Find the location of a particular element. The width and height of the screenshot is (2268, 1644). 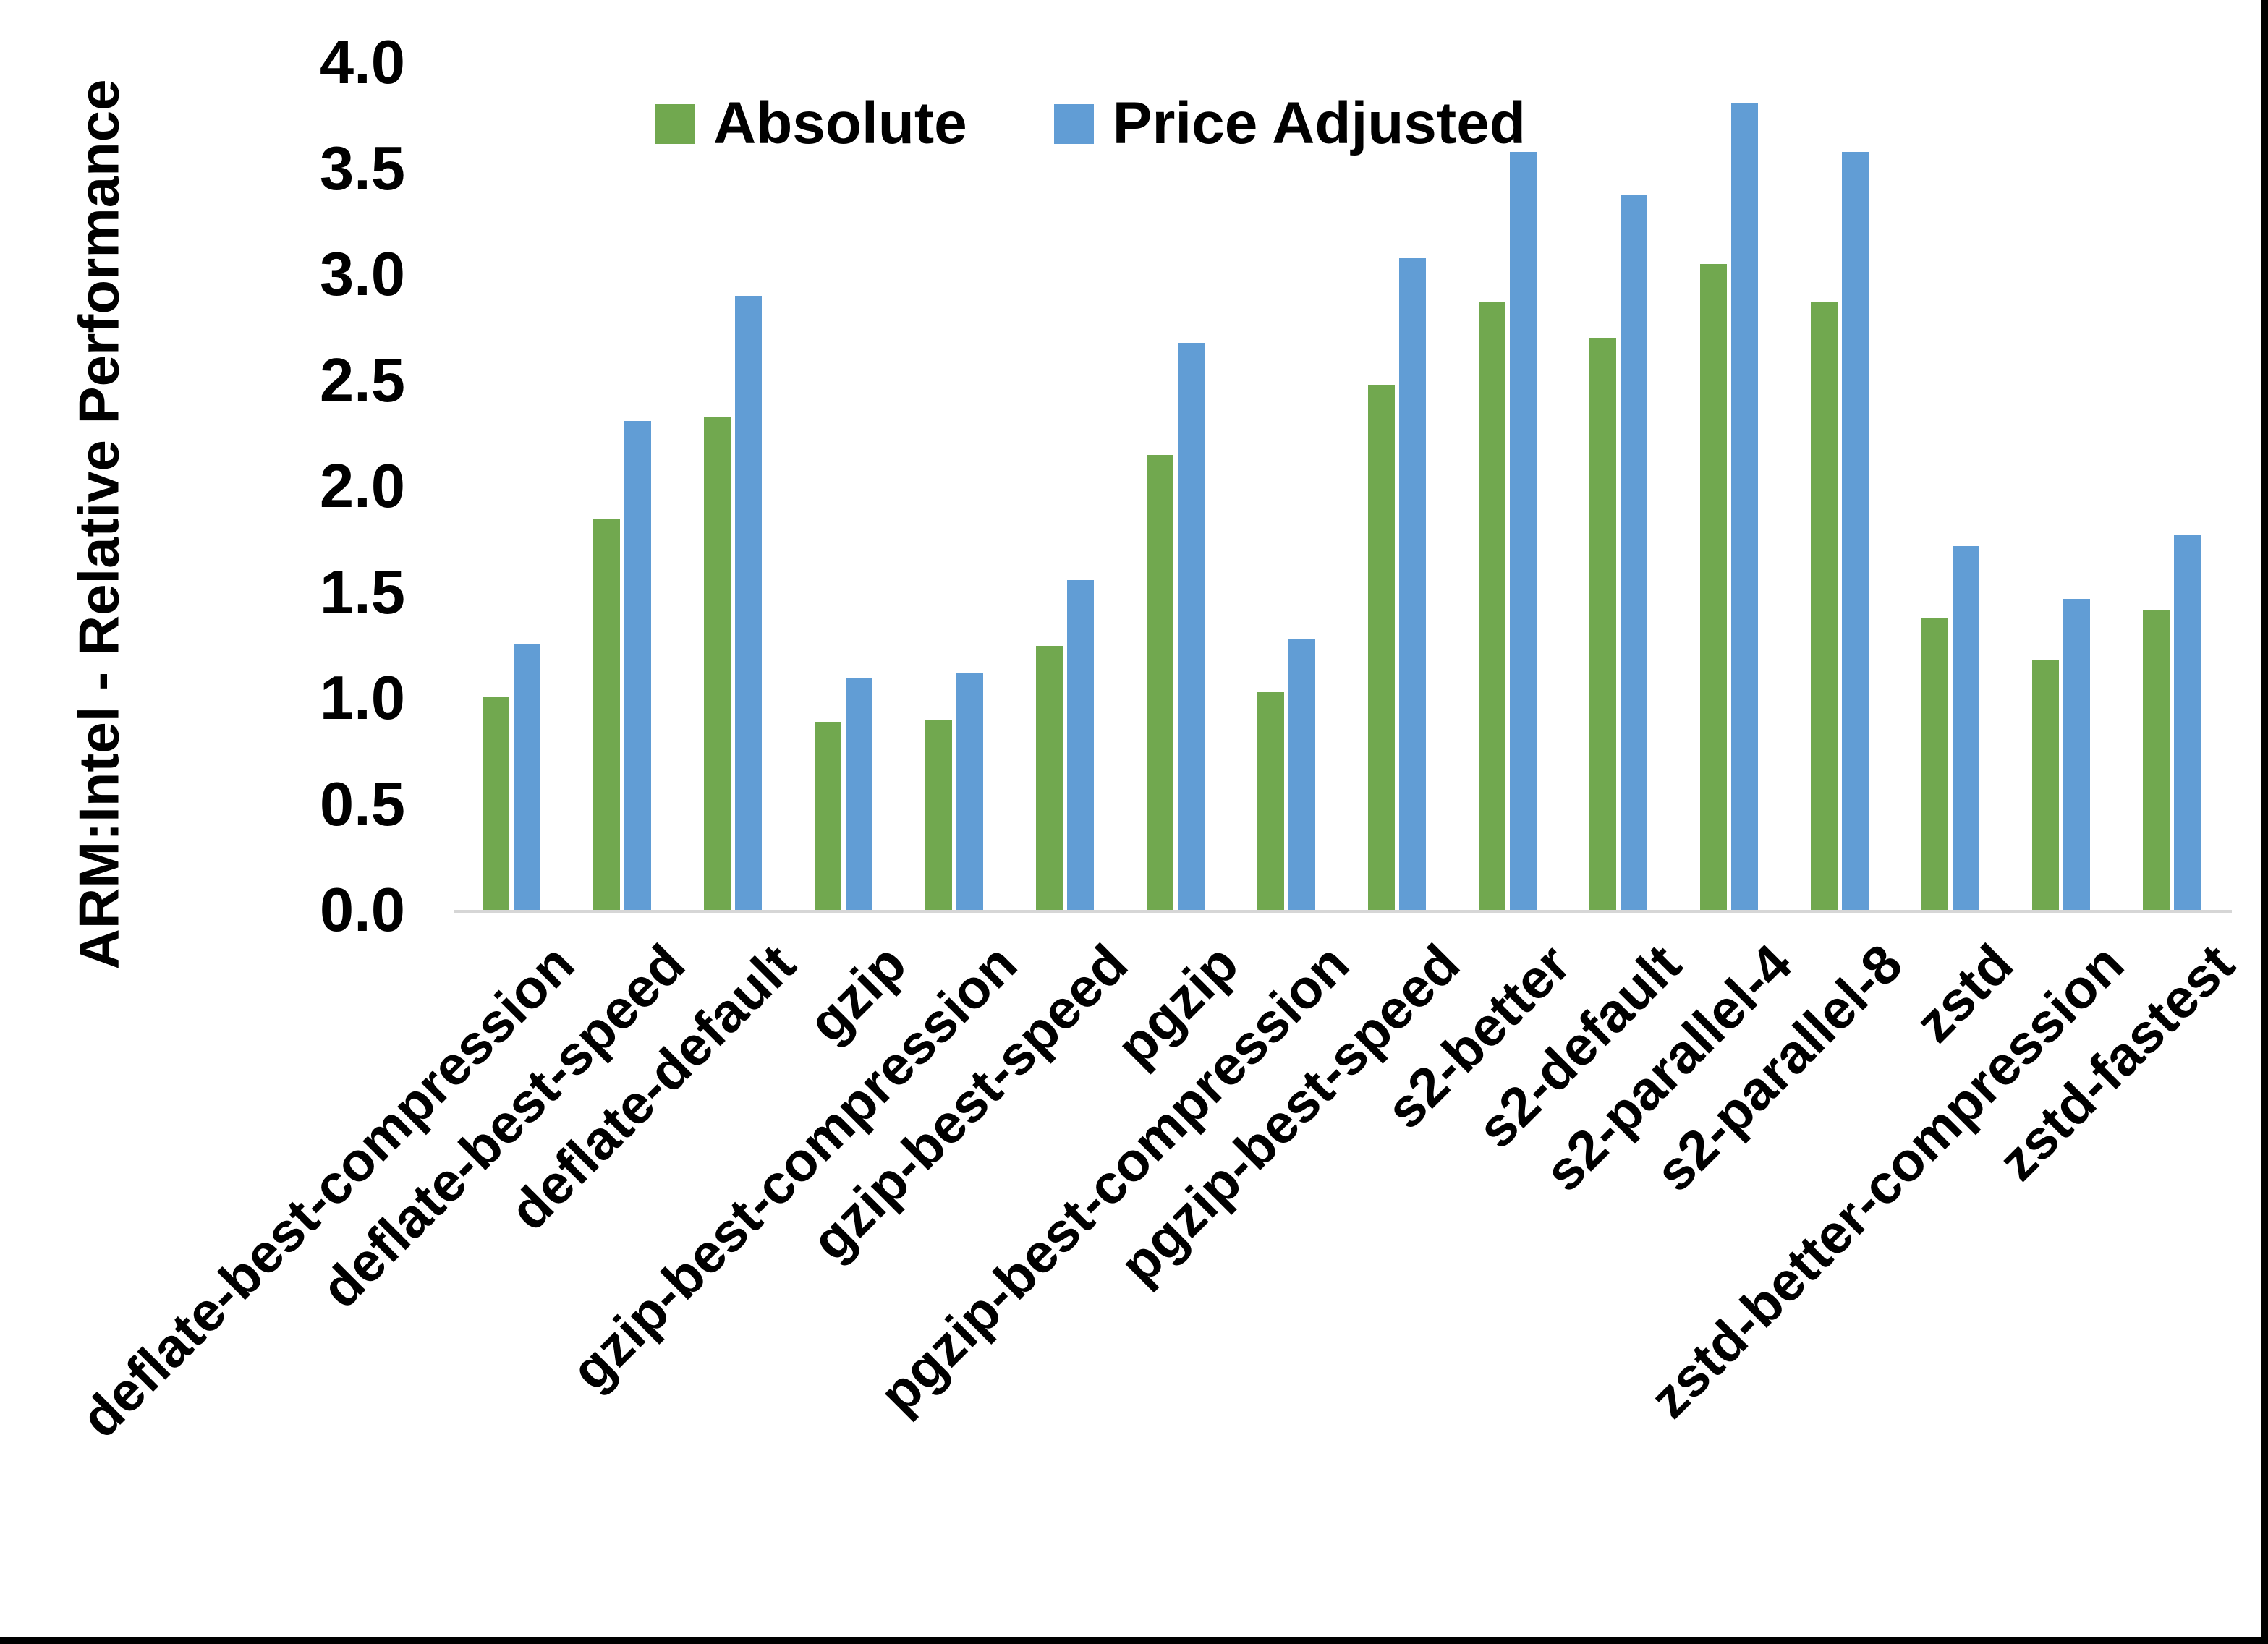

y-tick-label: 2.0 is located at coordinates (362, 486).